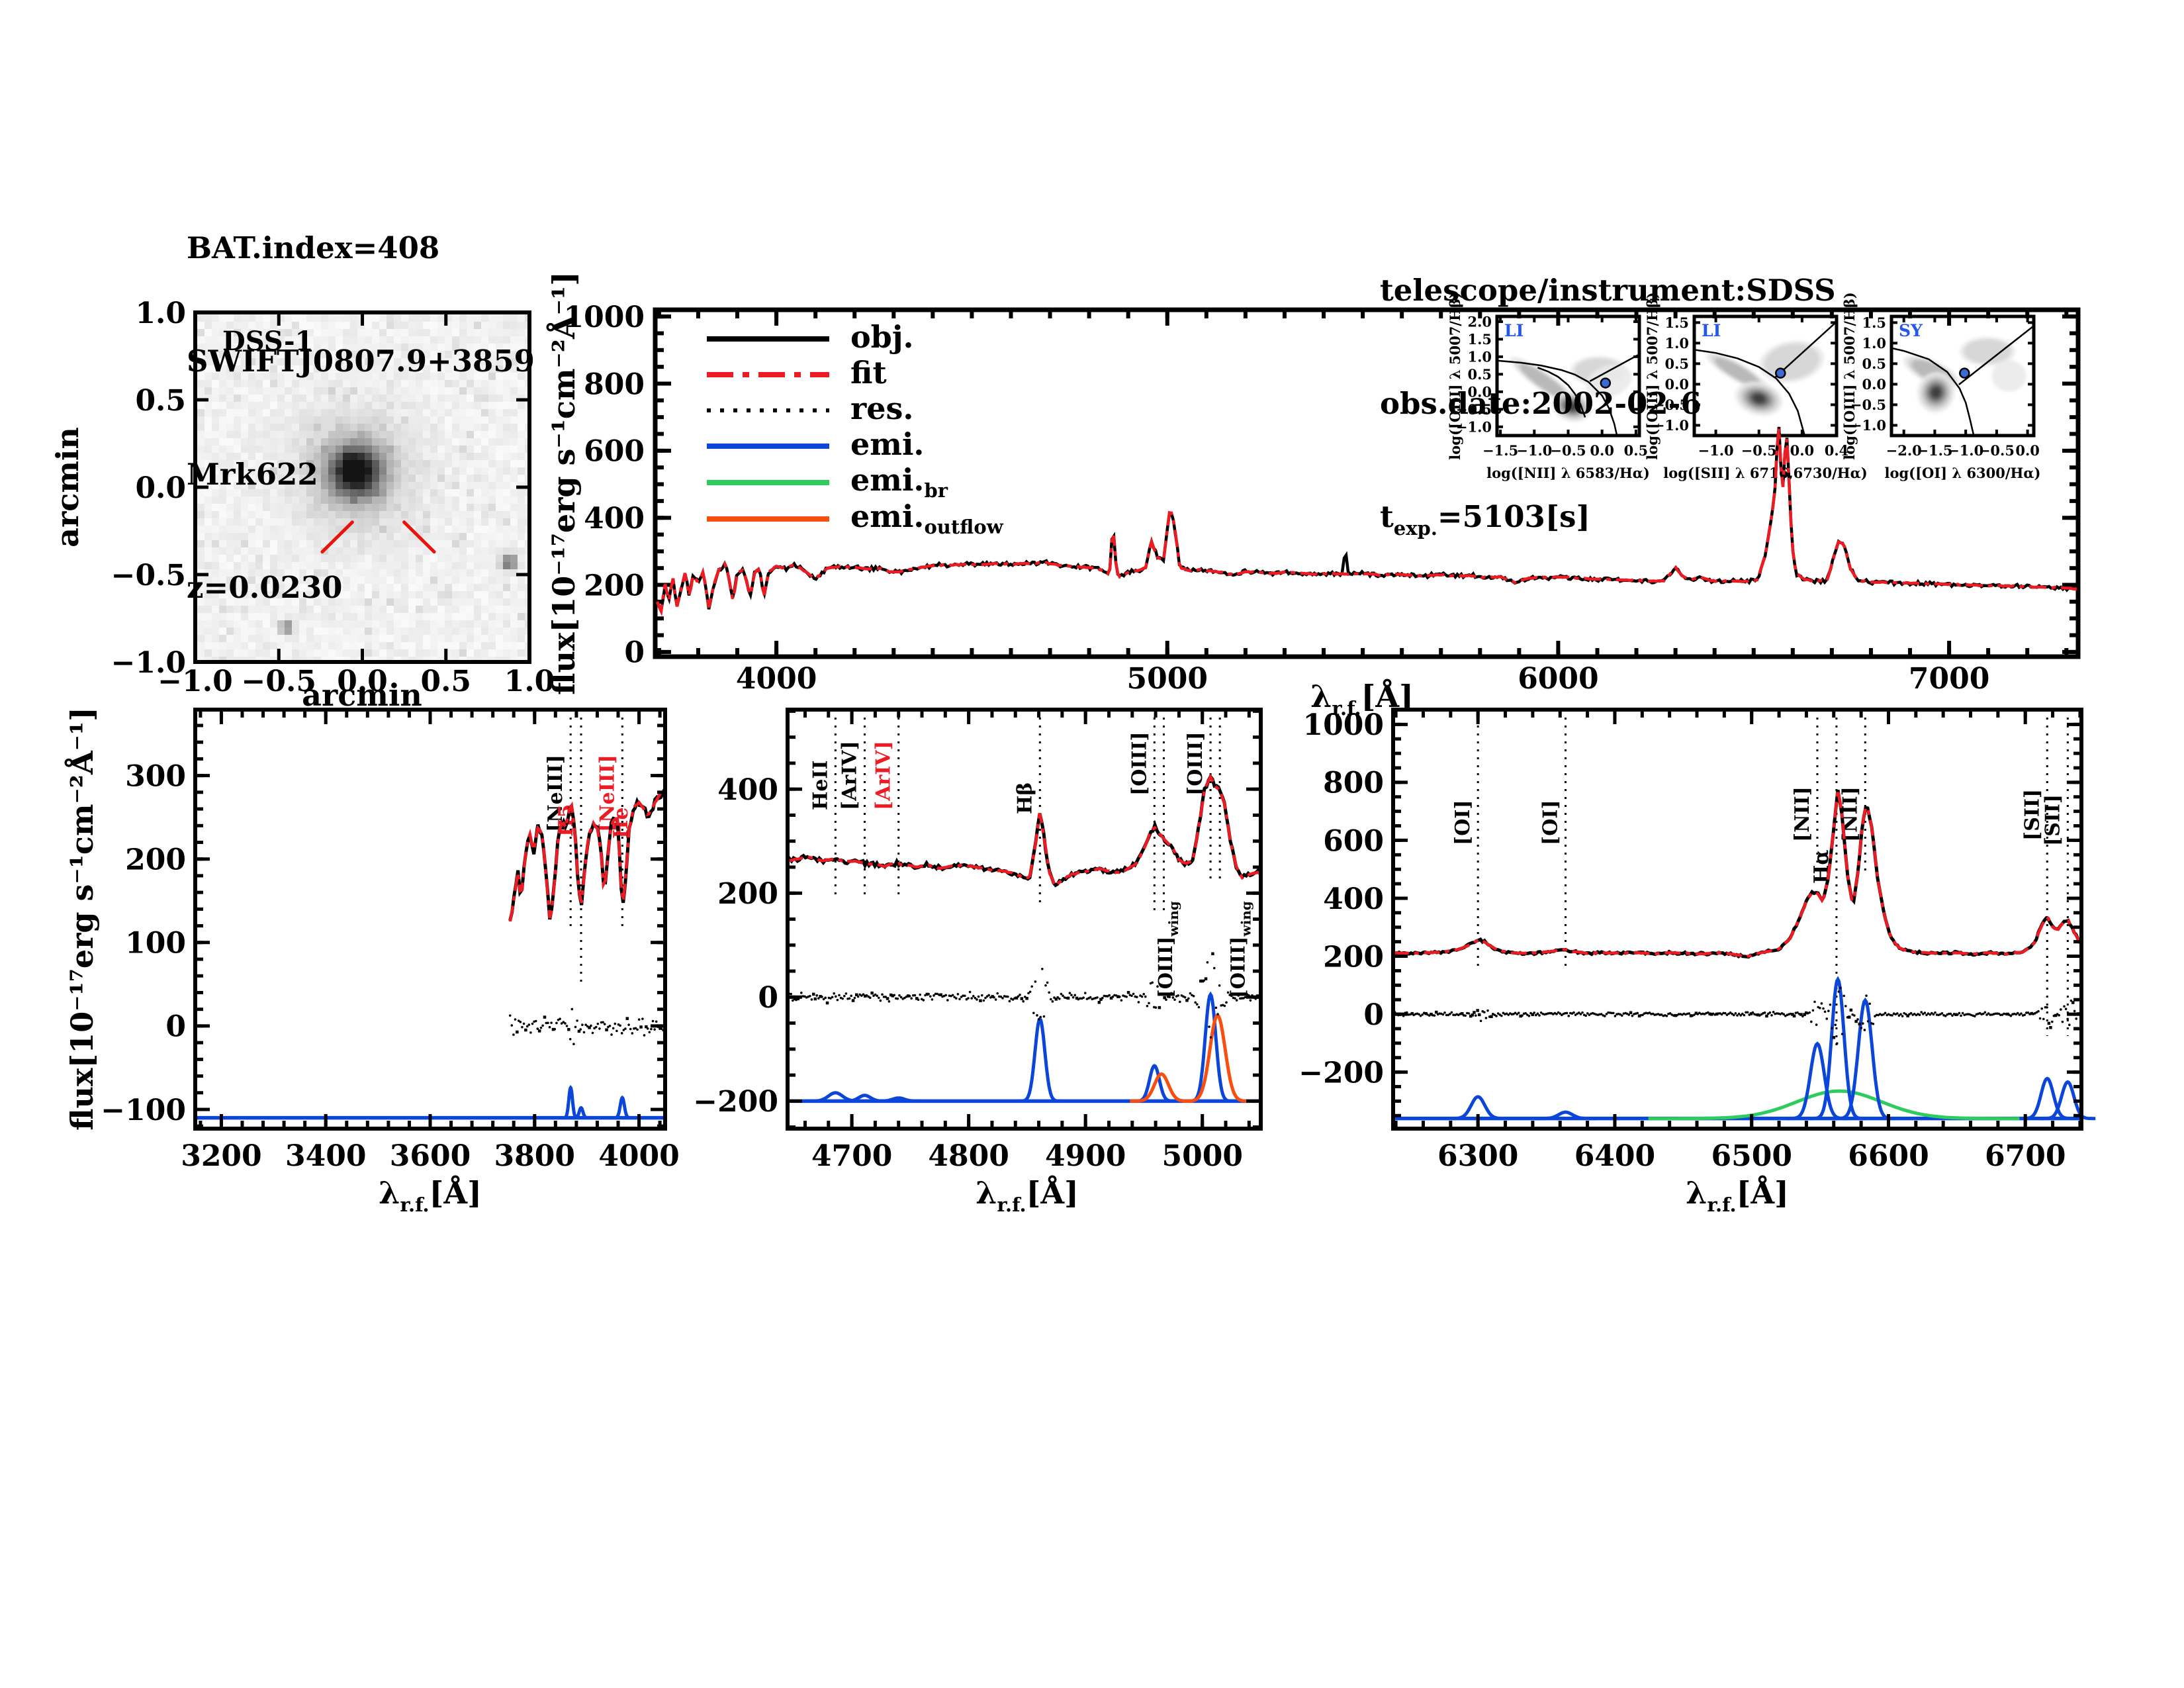  I want to click on legend-label-emi-br: emi.br, so click(899, 482).